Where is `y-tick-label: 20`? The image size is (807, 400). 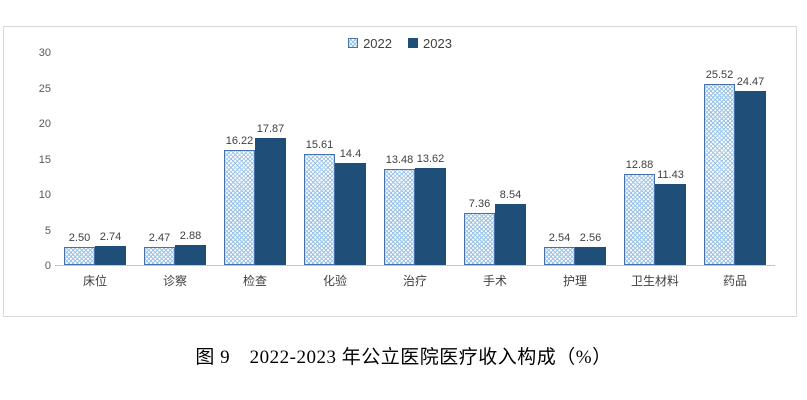 y-tick-label: 20 is located at coordinates (44, 124).